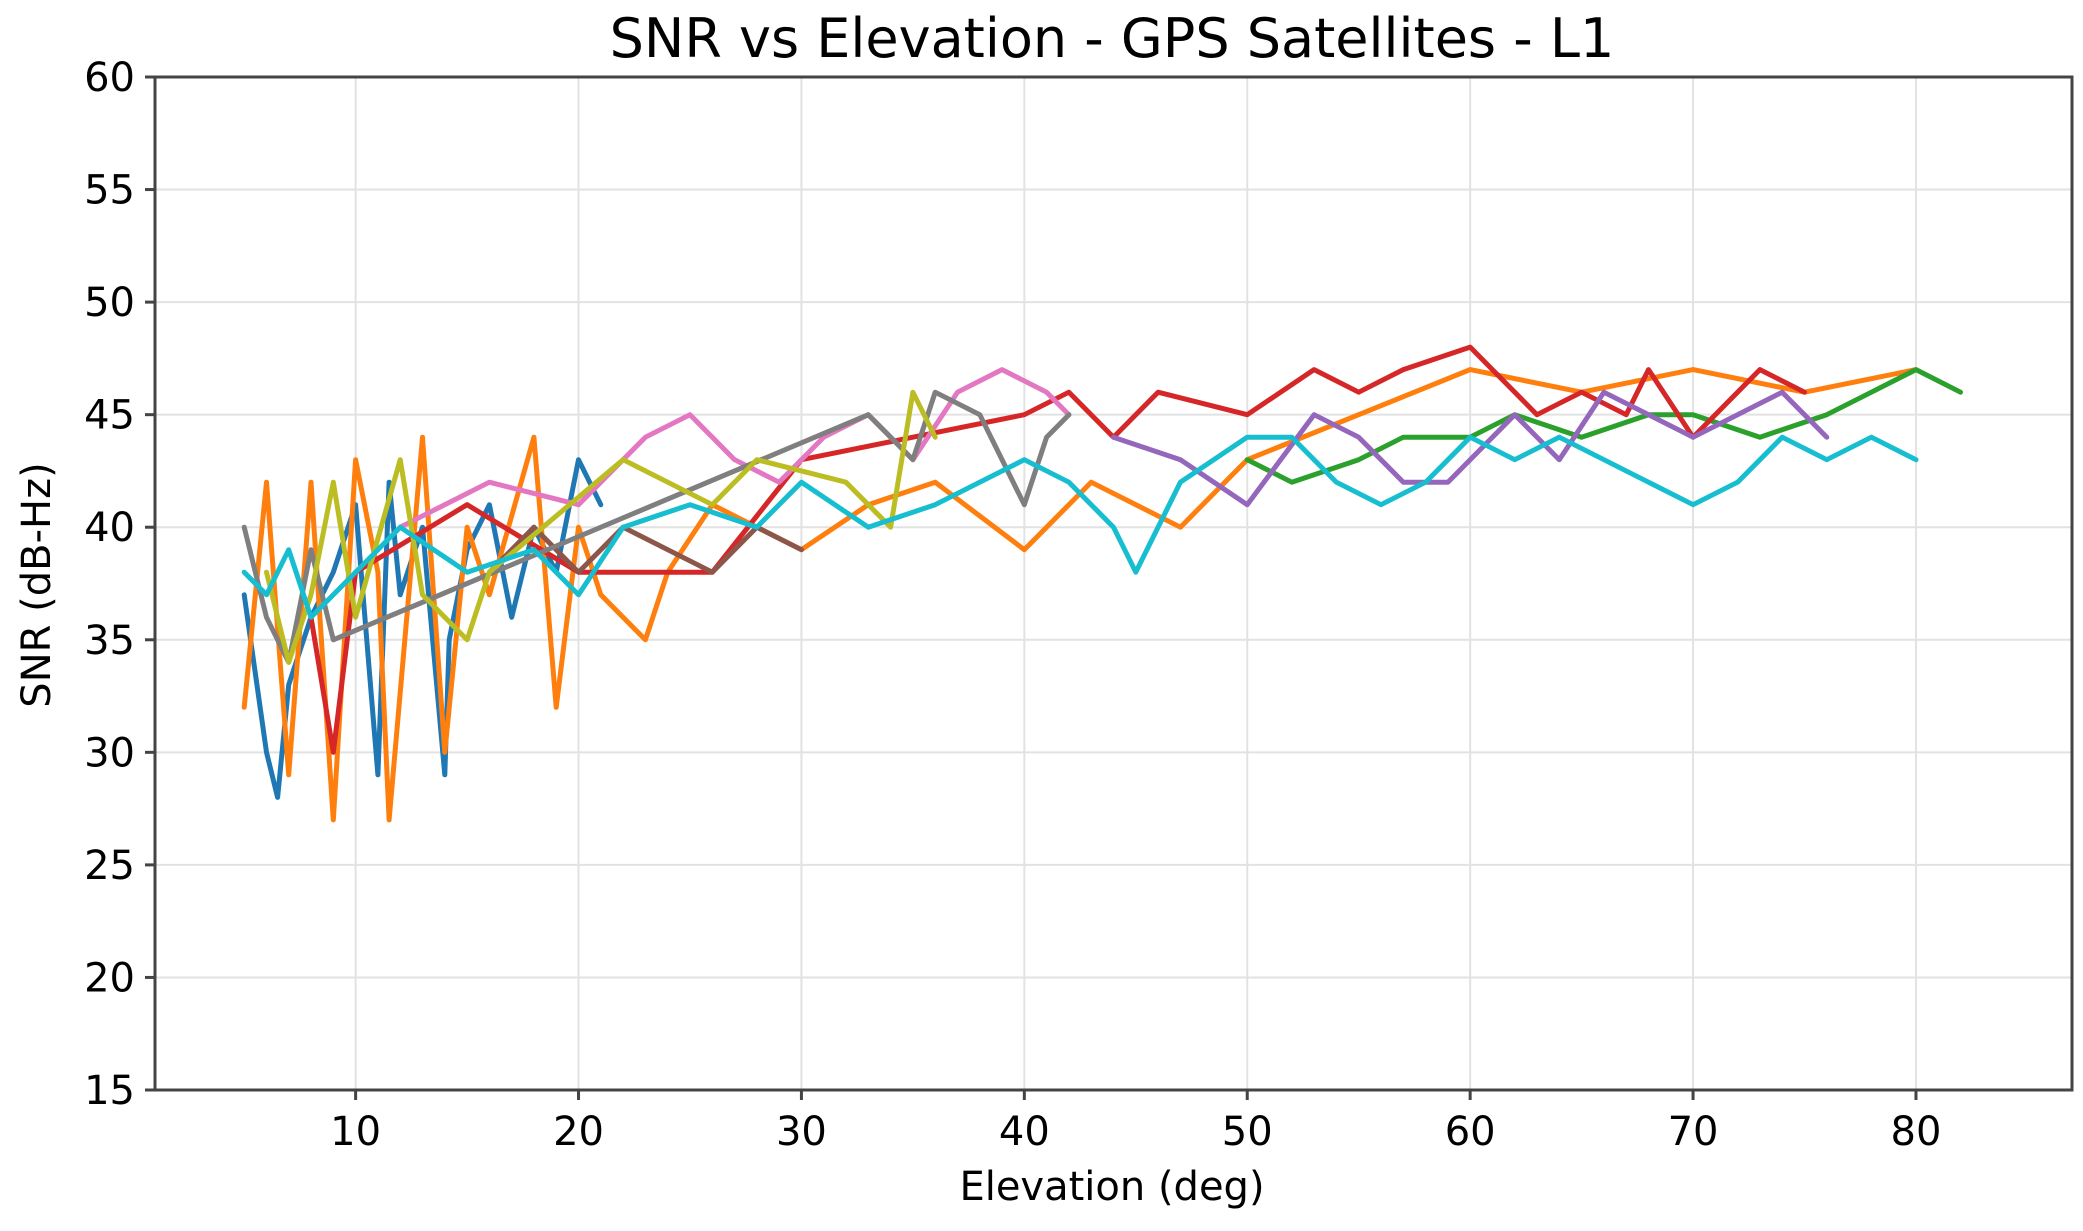 Image resolution: width=2083 pixels, height=1231 pixels. I want to click on x-axis-label: Elevation (deg), so click(1111, 1187).